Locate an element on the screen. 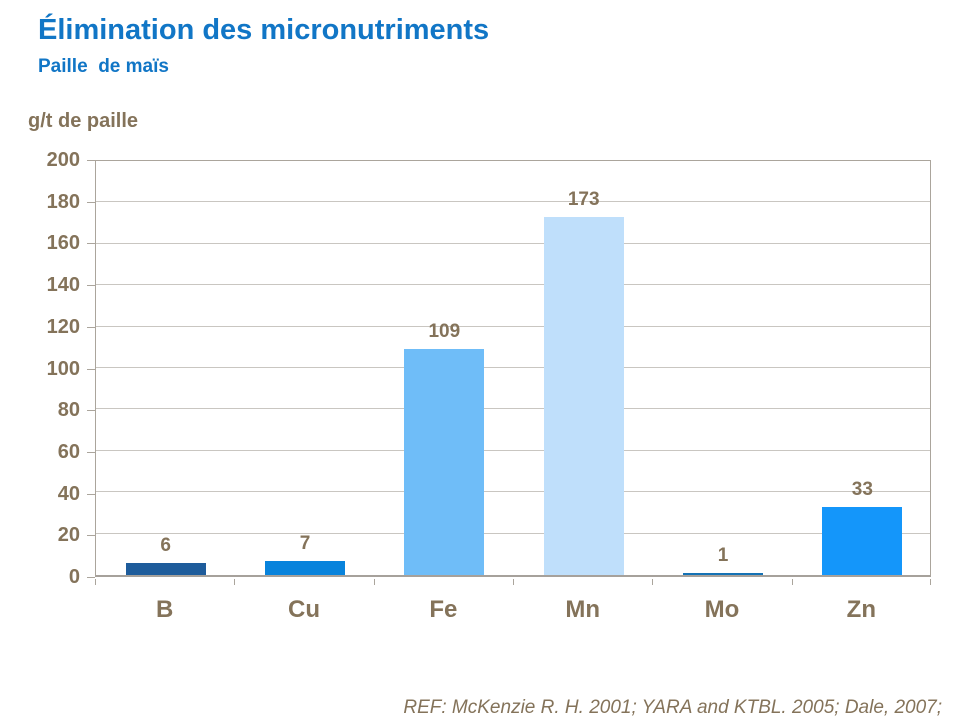  y-tick-label: 40 is located at coordinates (68, 493).